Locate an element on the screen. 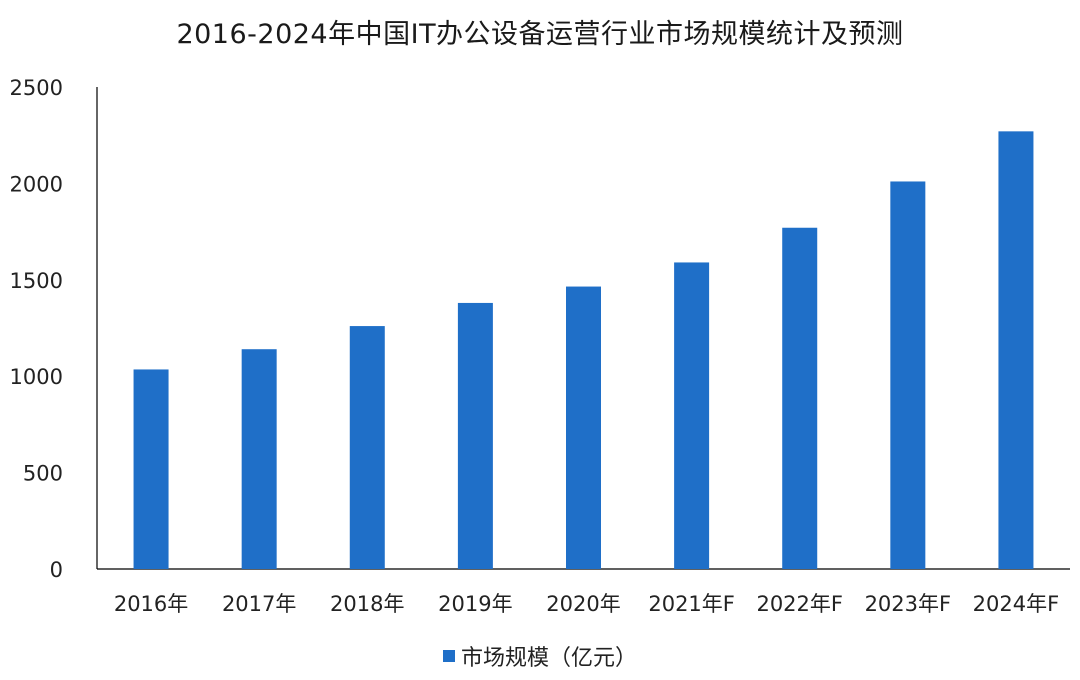 Image resolution: width=1080 pixels, height=680 pixels. y-tick-label: 1000 is located at coordinates (36, 377).